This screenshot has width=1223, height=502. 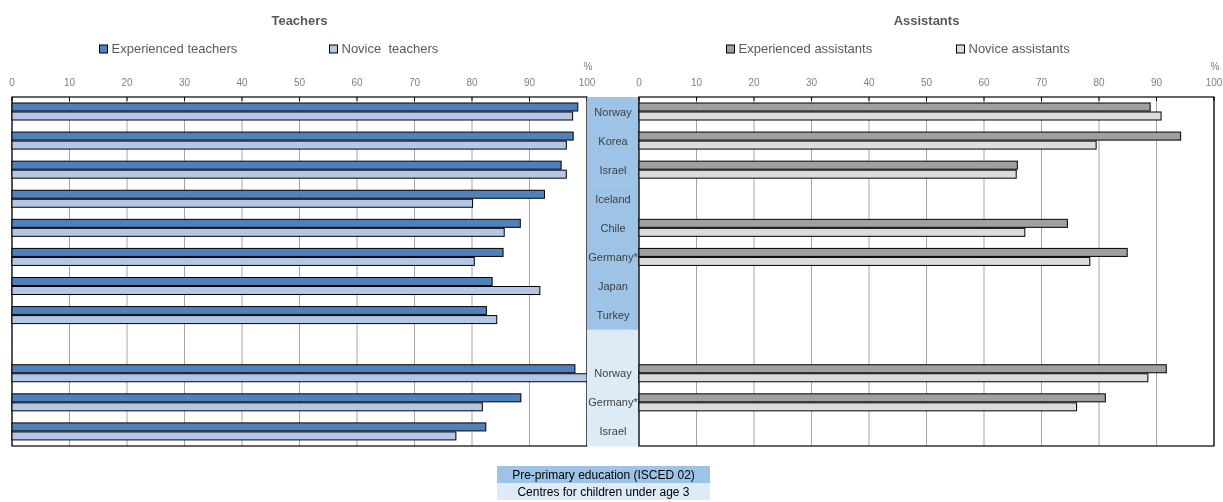 I want to click on chart-title: Teachers, so click(x=299, y=20).